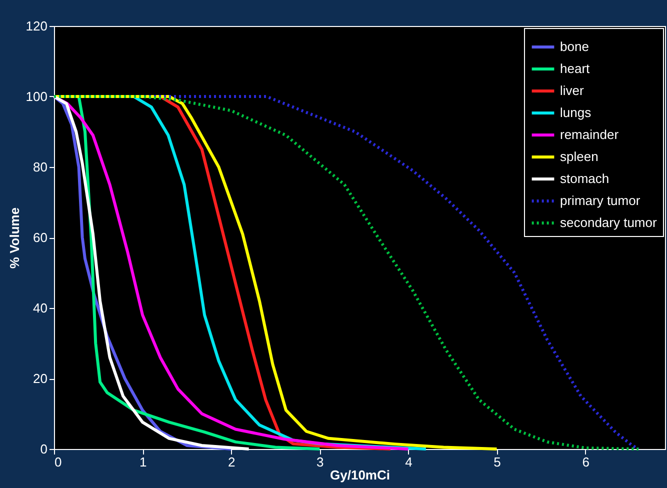 The width and height of the screenshot is (667, 488). Describe the element at coordinates (143, 462) in the screenshot. I see `x-tick-label: 1` at that location.